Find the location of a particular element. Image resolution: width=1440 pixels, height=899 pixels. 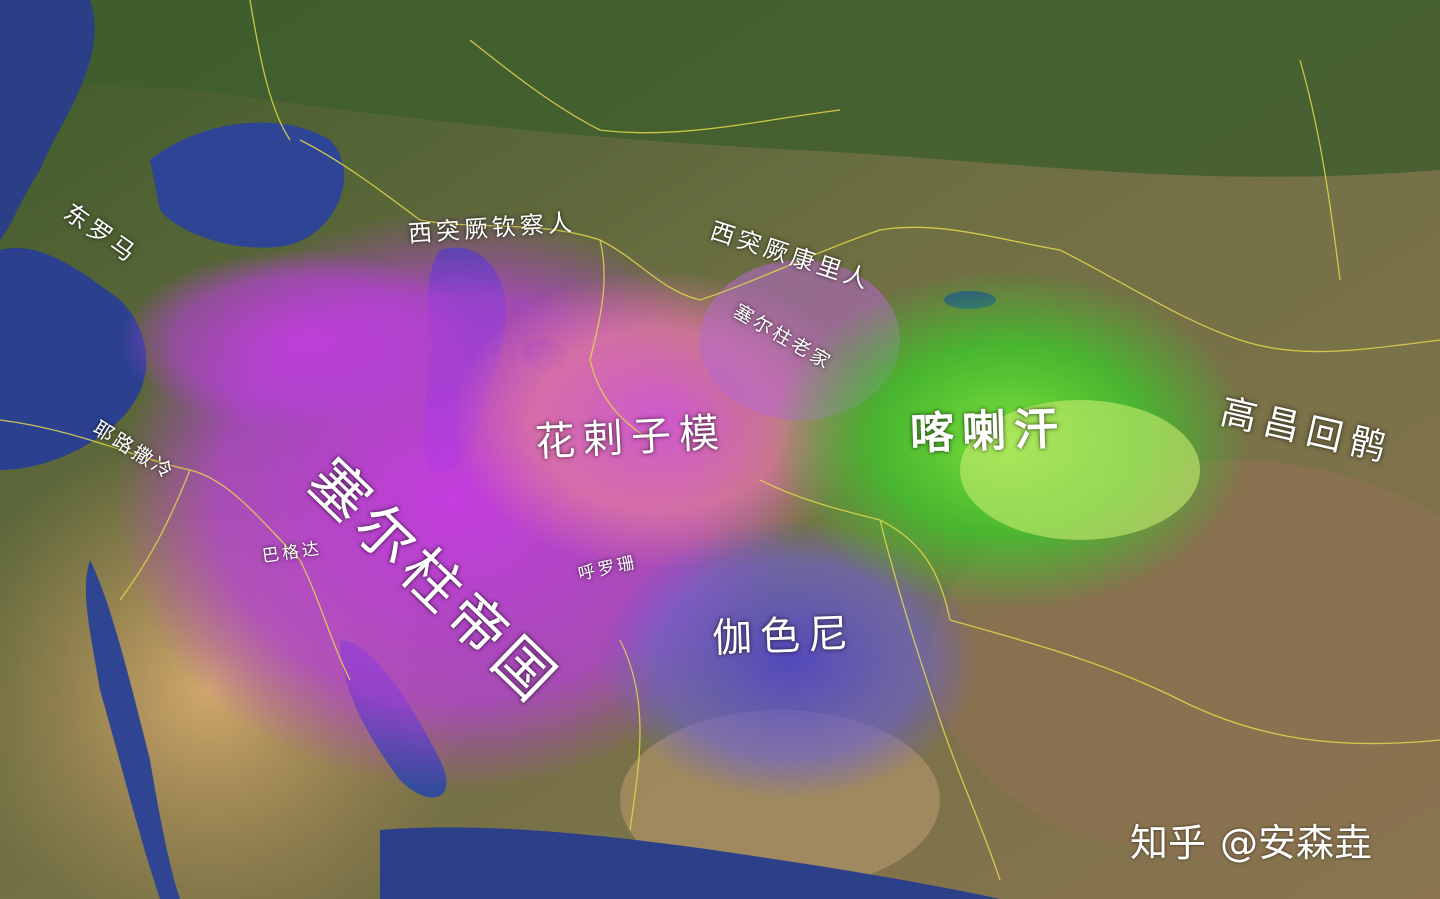

label-ghazni: 伽色尼 is located at coordinates (784, 636).